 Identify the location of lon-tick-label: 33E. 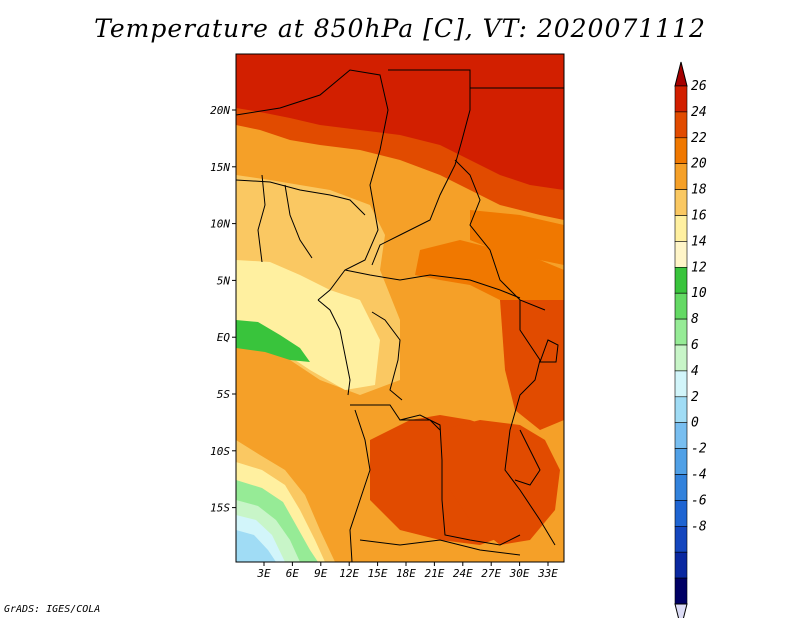
(547, 573).